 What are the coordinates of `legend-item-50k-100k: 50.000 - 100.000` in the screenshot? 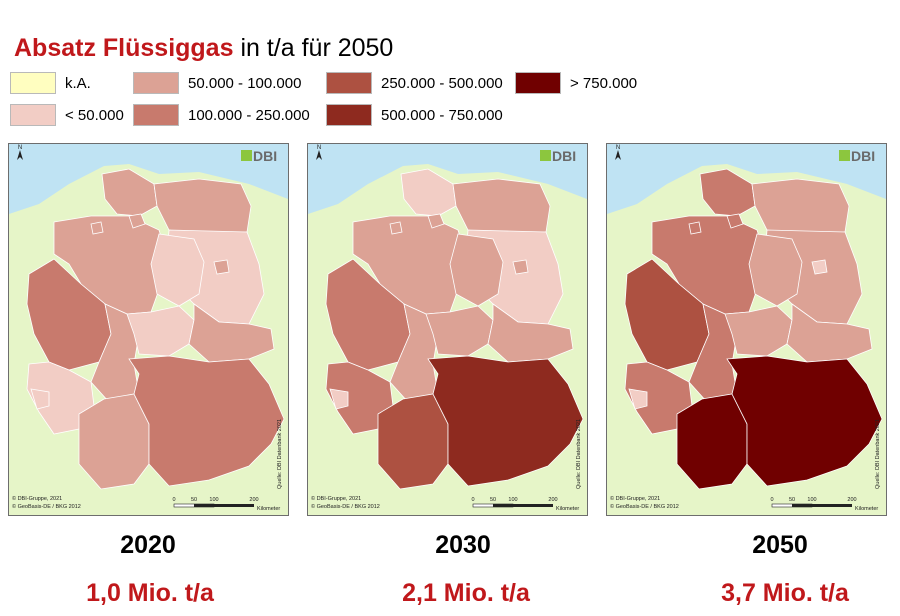 It's located at (217, 83).